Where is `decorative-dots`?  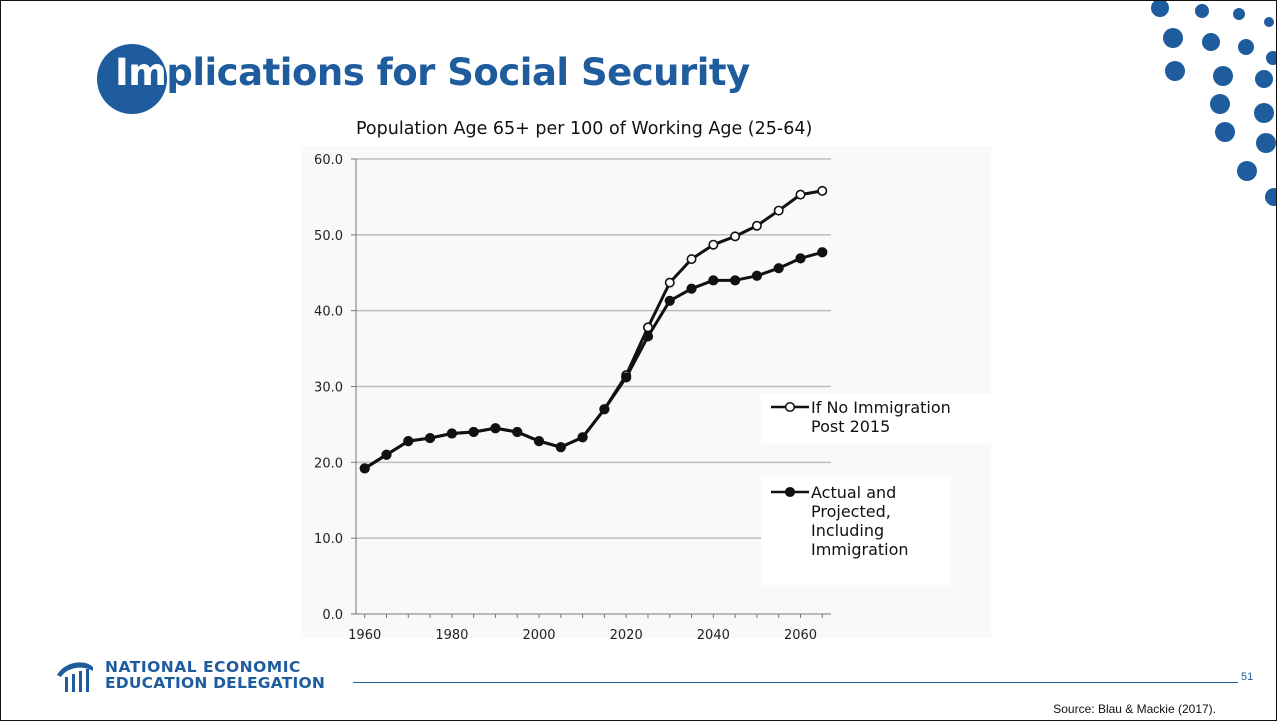
decorative-dots is located at coordinates (1213, 103).